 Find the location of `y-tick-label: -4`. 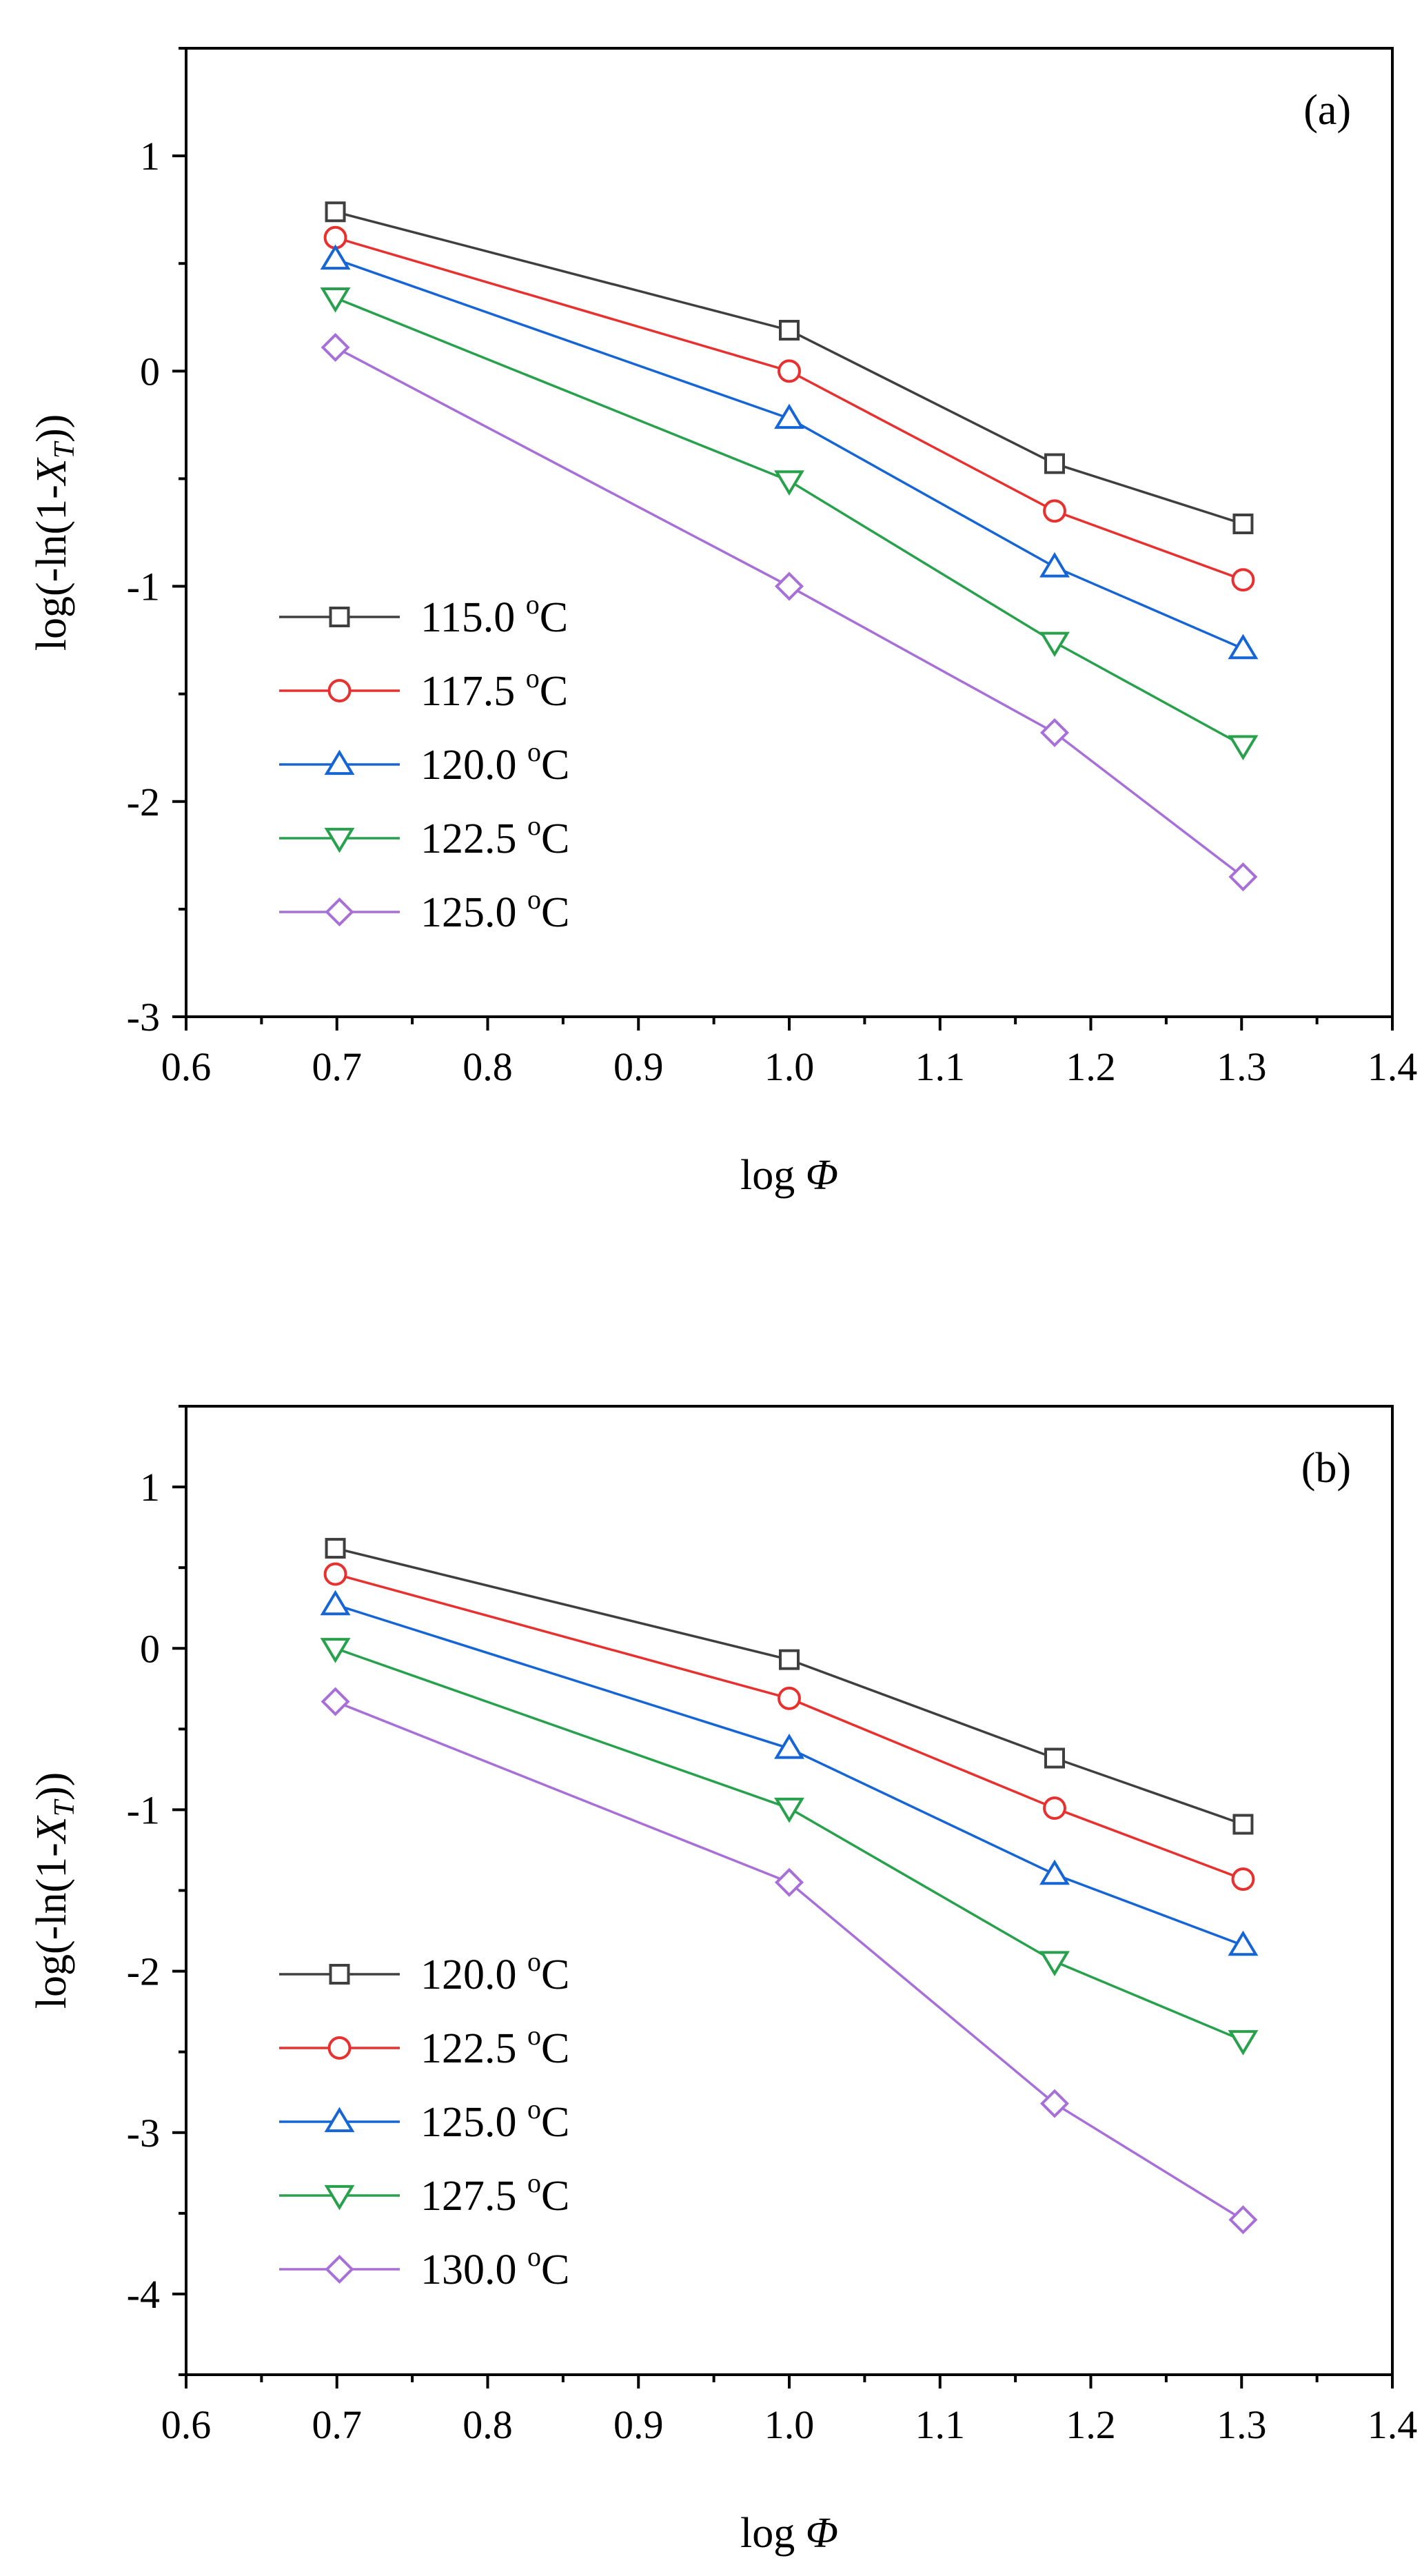

y-tick-label: -4 is located at coordinates (143, 2294).